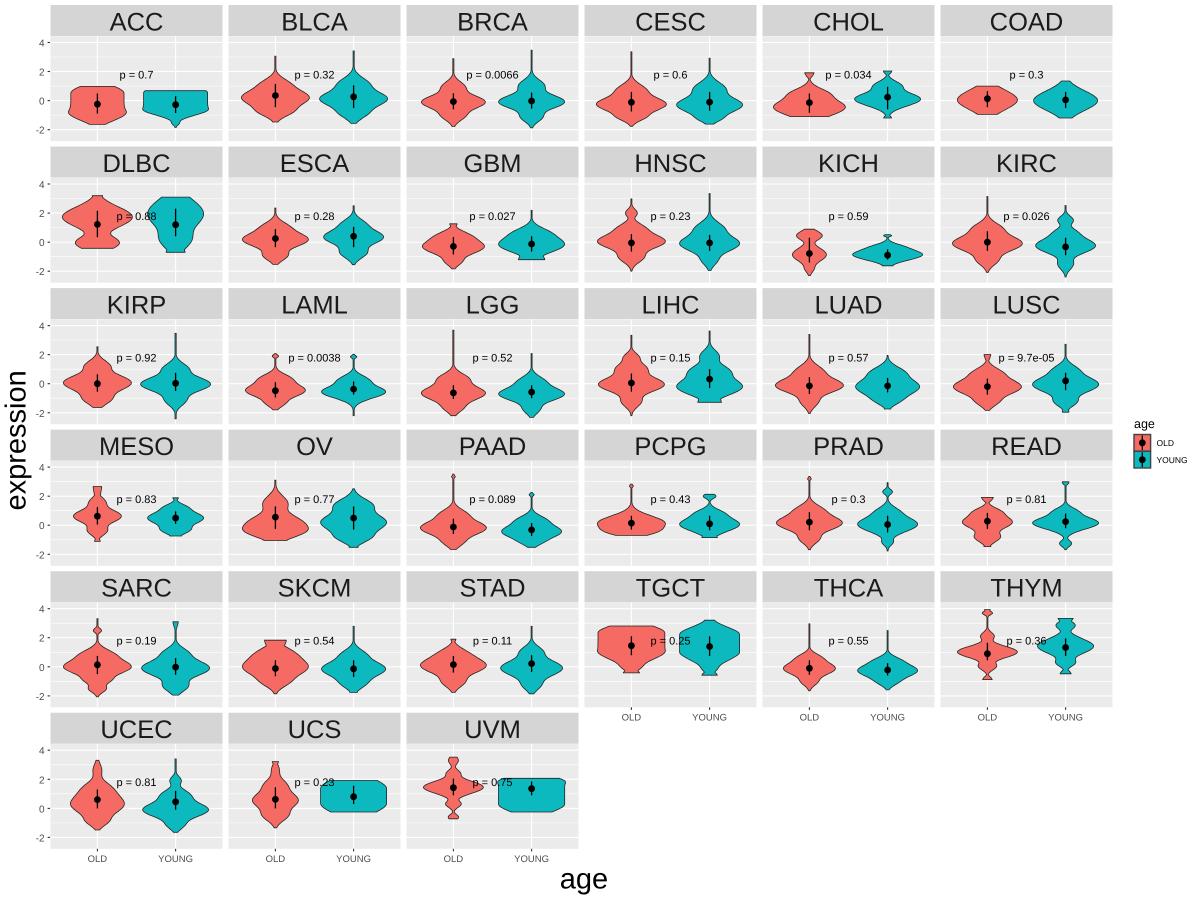 The height and width of the screenshot is (905, 1200). What do you see at coordinates (136, 359) in the screenshot?
I see `svg-text: p = 0.92` at bounding box center [136, 359].